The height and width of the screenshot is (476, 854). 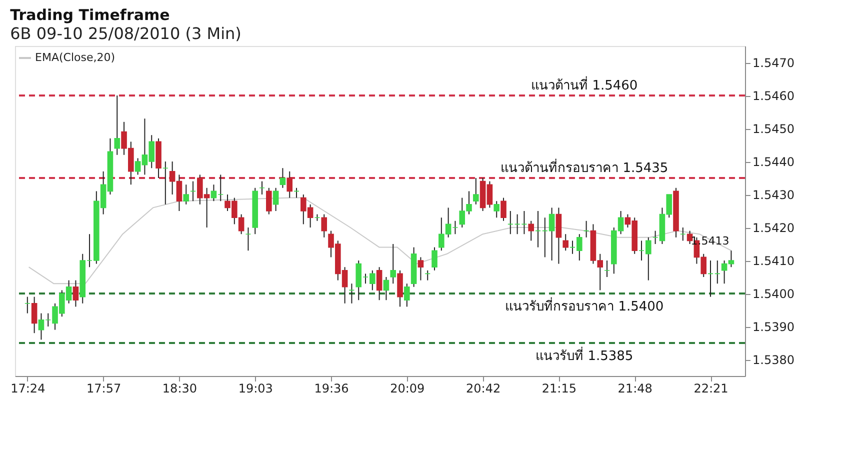 I want to click on x-tick-label: 19:36, so click(x=331, y=389).